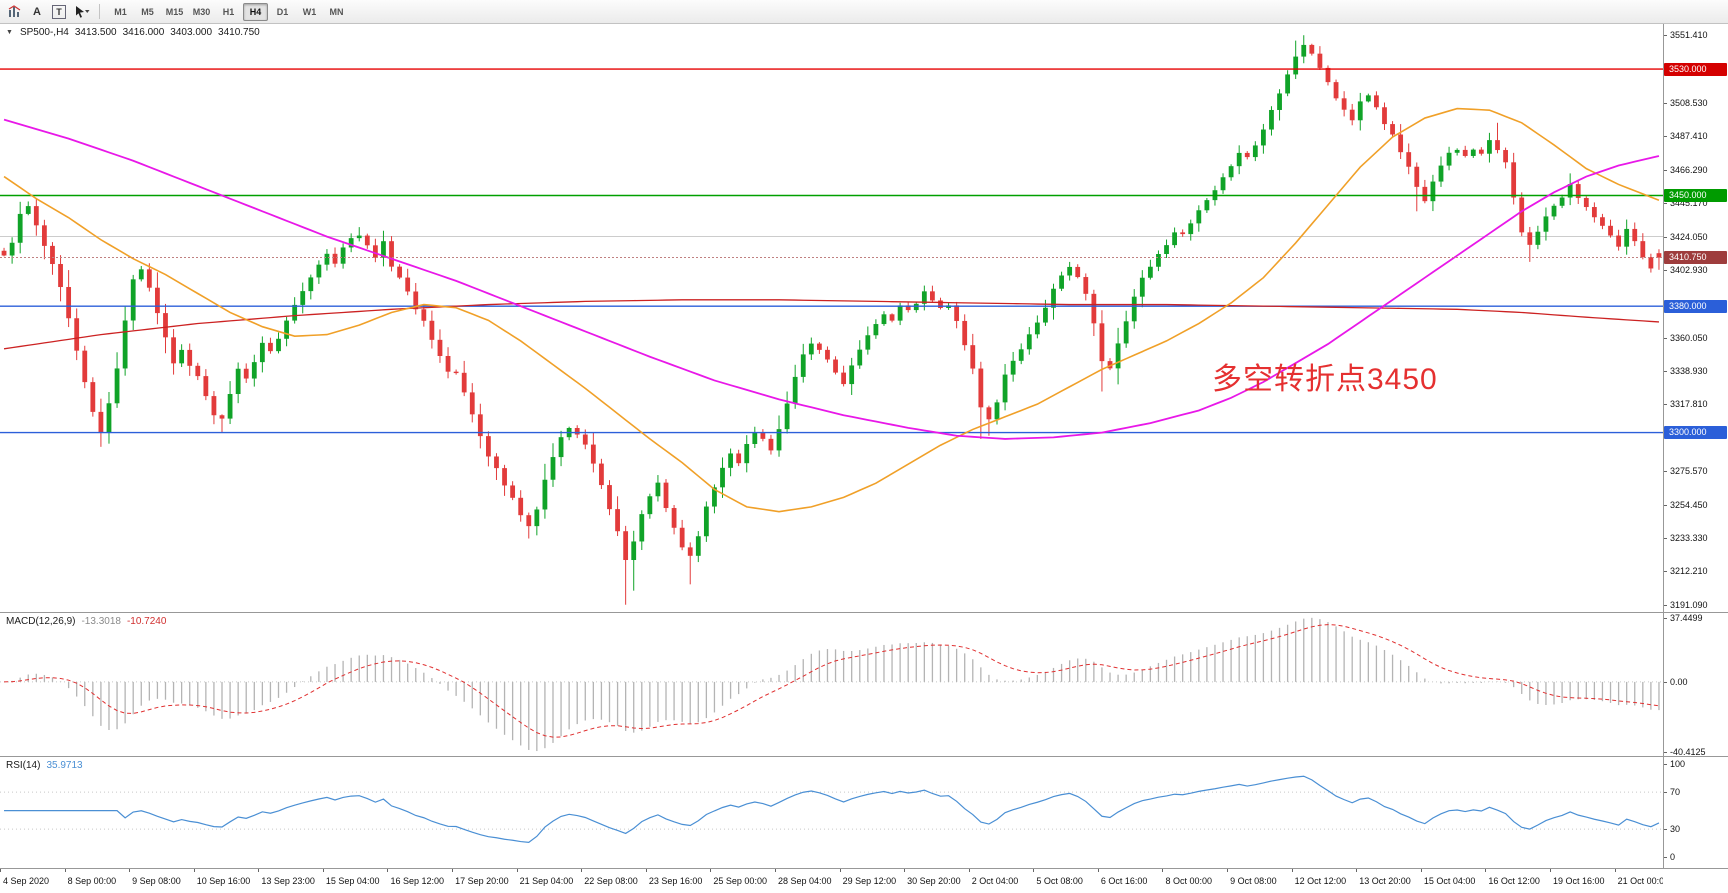  What do you see at coordinates (9, 32) in the screenshot?
I see `symbol-dropdown-icon: ▼` at bounding box center [9, 32].